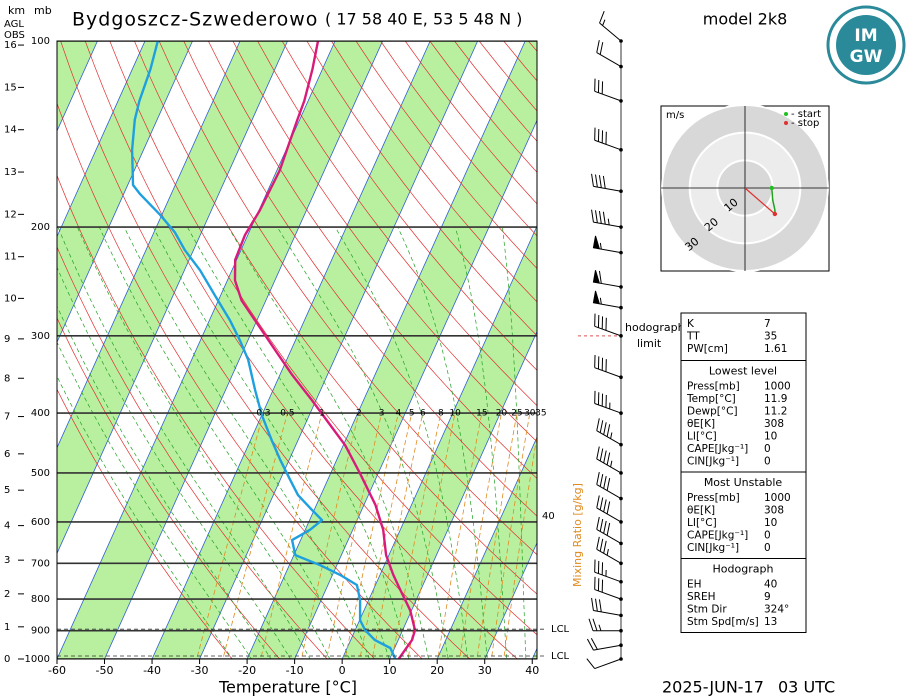 Image resolution: width=910 pixels, height=700 pixels. What do you see at coordinates (711, 399) in the screenshot?
I see `table-label: Temp[°C]` at bounding box center [711, 399].